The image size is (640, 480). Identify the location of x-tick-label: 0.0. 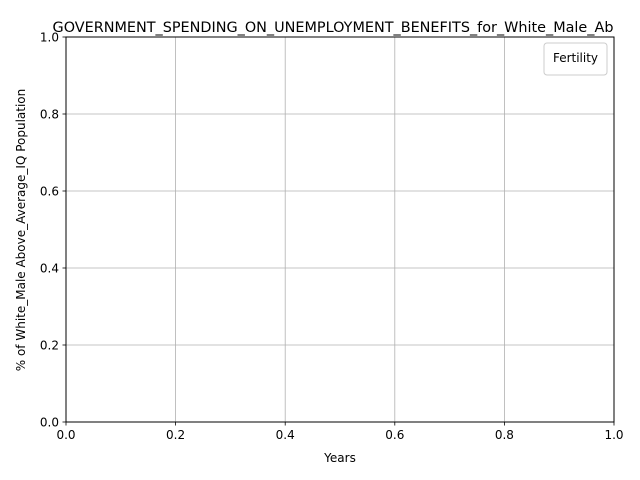
(65, 435).